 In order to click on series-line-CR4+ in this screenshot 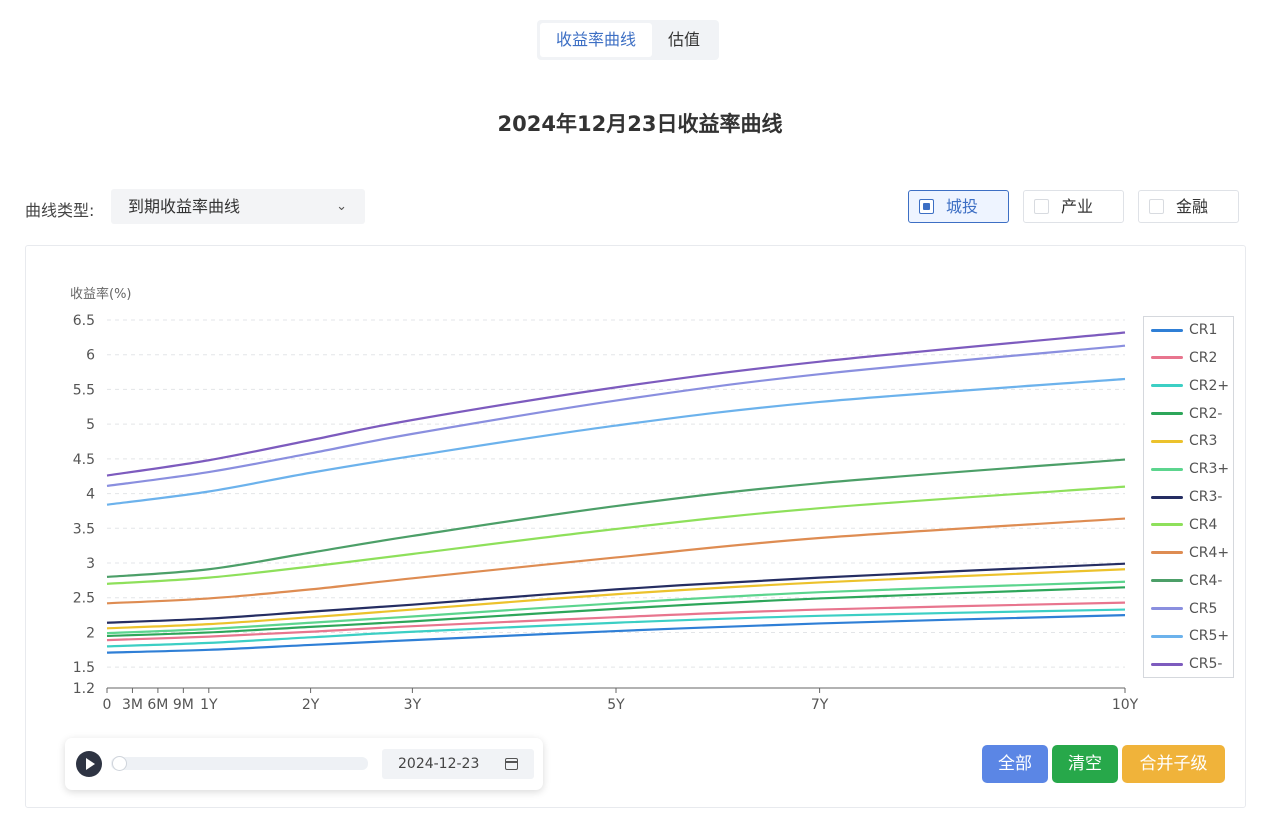, I will do `click(616, 561)`.